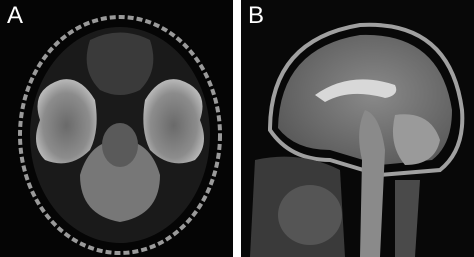 The height and width of the screenshot is (257, 474). Describe the element at coordinates (173, 121) in the screenshot. I see `right-temporal-lobe` at that location.